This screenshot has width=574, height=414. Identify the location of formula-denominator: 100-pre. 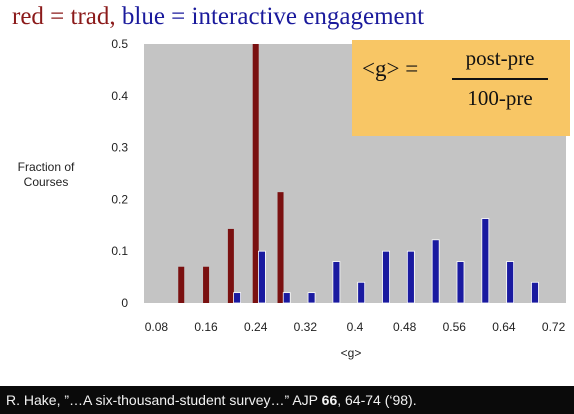
(500, 98).